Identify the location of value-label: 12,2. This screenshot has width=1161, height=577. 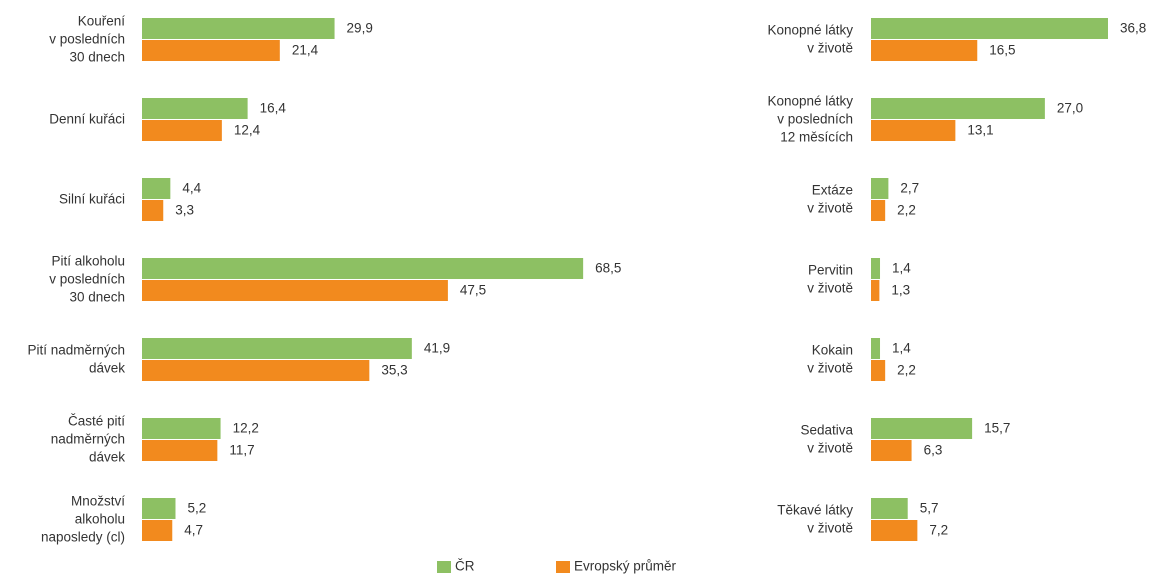
(246, 428).